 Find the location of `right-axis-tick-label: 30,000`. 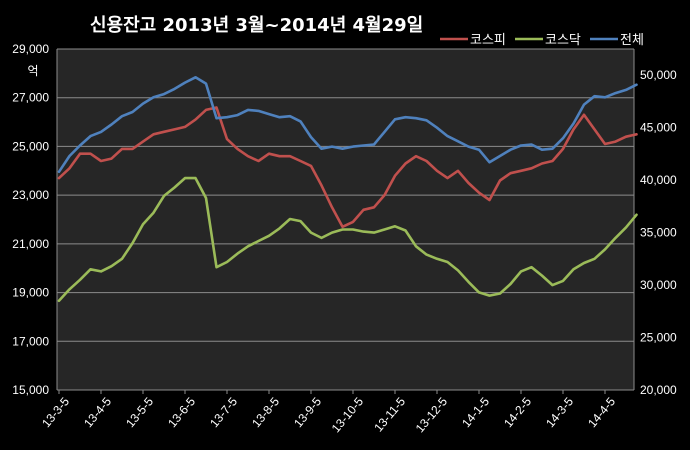

right-axis-tick-label: 30,000 is located at coordinates (658, 285).